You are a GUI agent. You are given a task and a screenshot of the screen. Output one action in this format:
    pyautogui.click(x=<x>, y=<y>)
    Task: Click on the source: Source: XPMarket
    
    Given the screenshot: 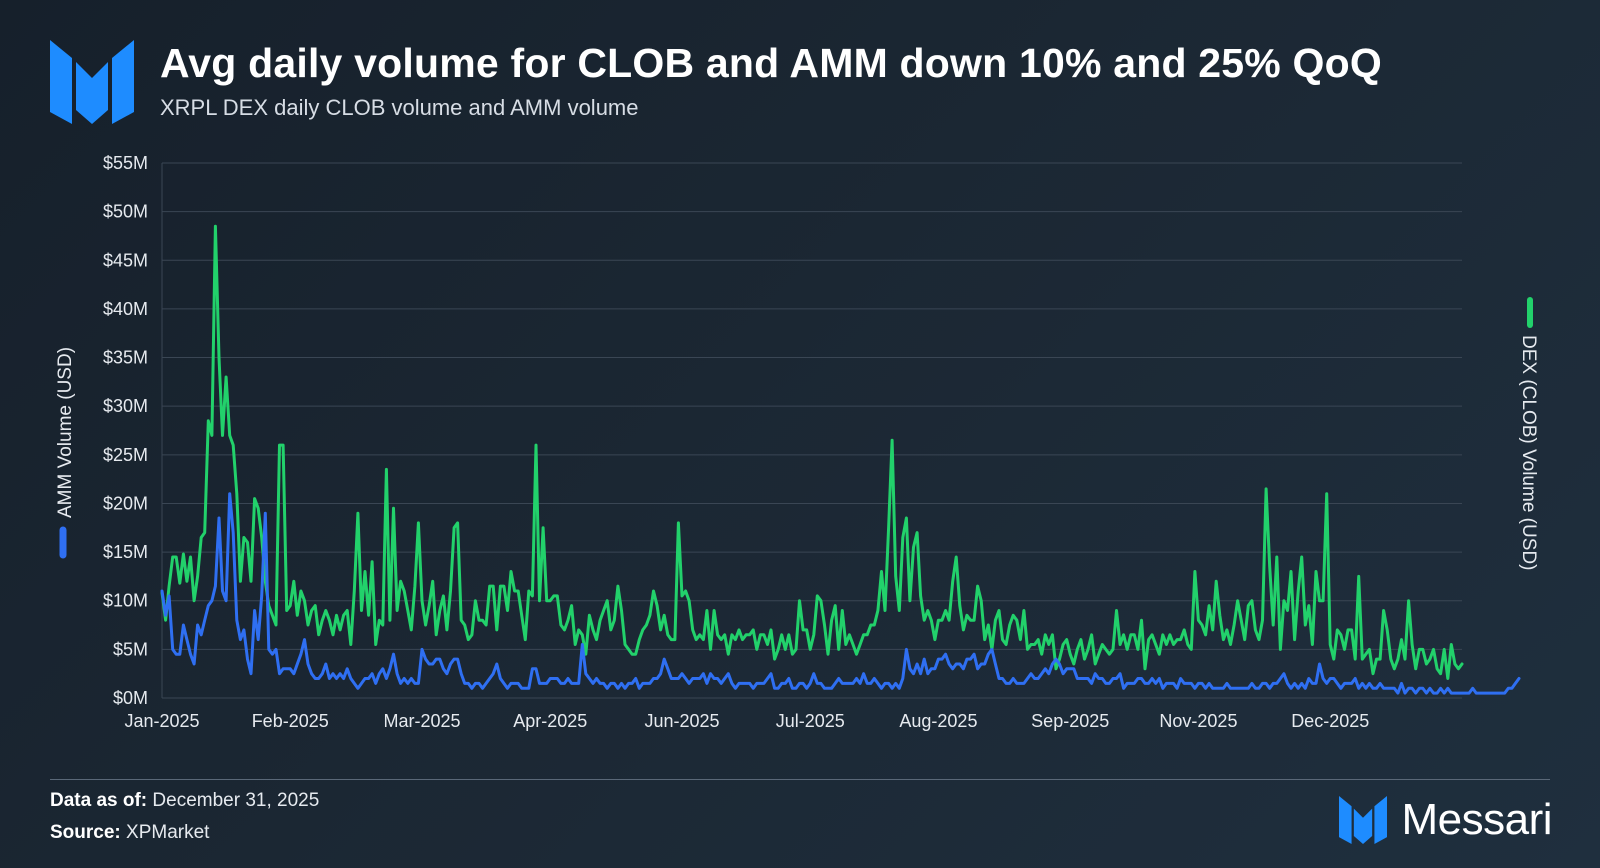 What is the action you would take?
    pyautogui.click(x=129, y=833)
    